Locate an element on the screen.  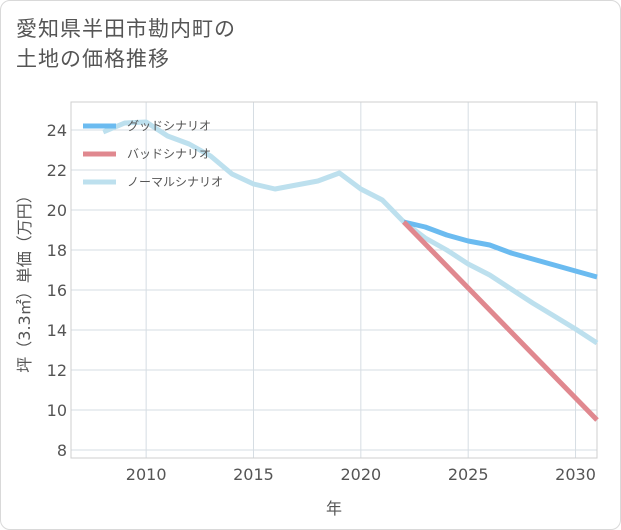
x-tick-label: 2020 is located at coordinates (360, 474).